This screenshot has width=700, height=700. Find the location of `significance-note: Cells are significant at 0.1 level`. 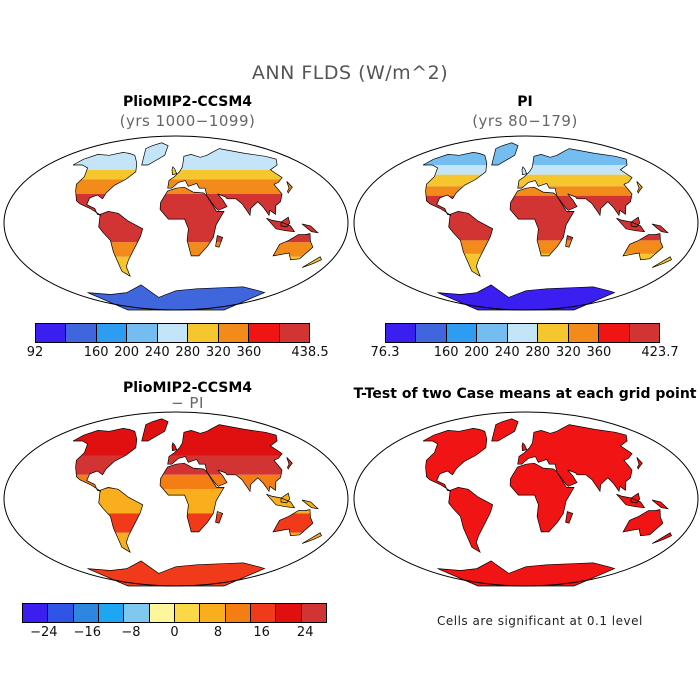

significance-note: Cells are significant at 0.1 level is located at coordinates (540, 621).